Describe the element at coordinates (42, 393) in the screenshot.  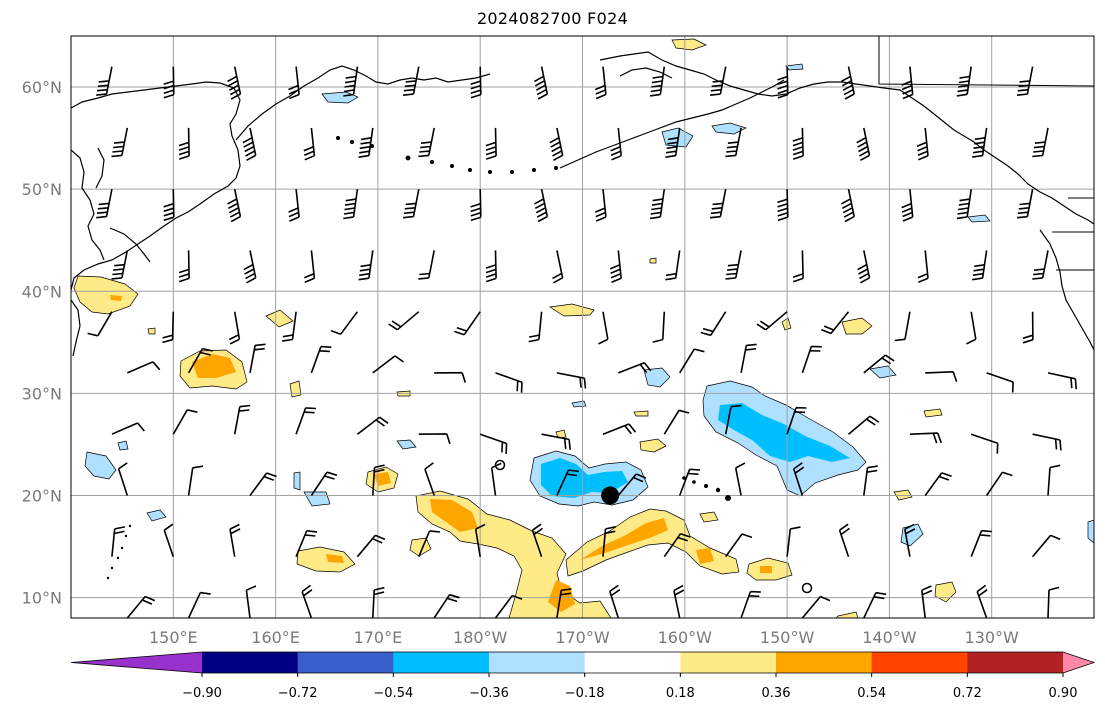
I see `lat-tick-label: 30°N` at that location.